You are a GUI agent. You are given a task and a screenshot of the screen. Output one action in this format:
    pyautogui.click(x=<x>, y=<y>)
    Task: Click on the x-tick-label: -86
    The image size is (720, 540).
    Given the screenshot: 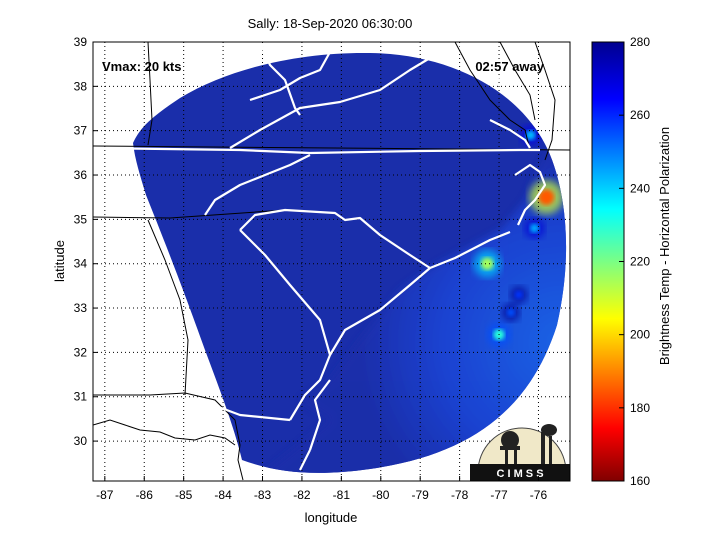 What is the action you would take?
    pyautogui.click(x=145, y=495)
    